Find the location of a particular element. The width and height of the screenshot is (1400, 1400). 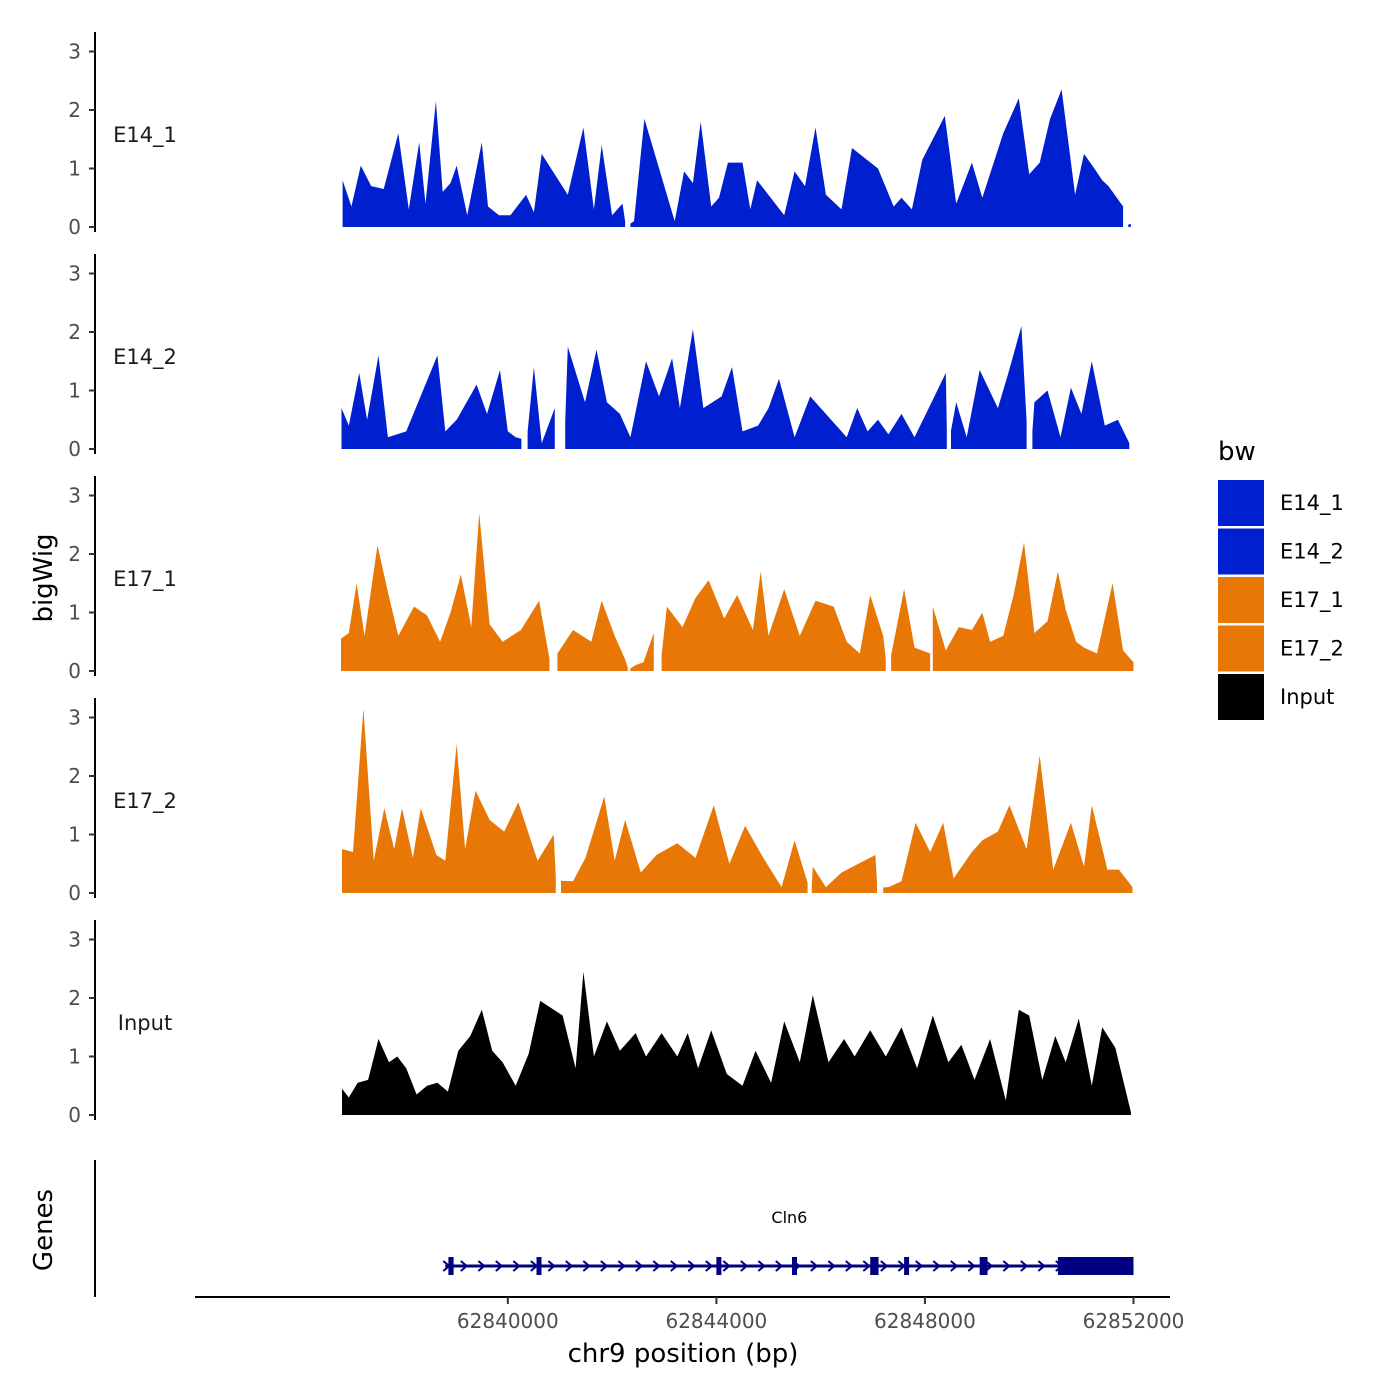

legend-item: E17_1 is located at coordinates (1281, 600).